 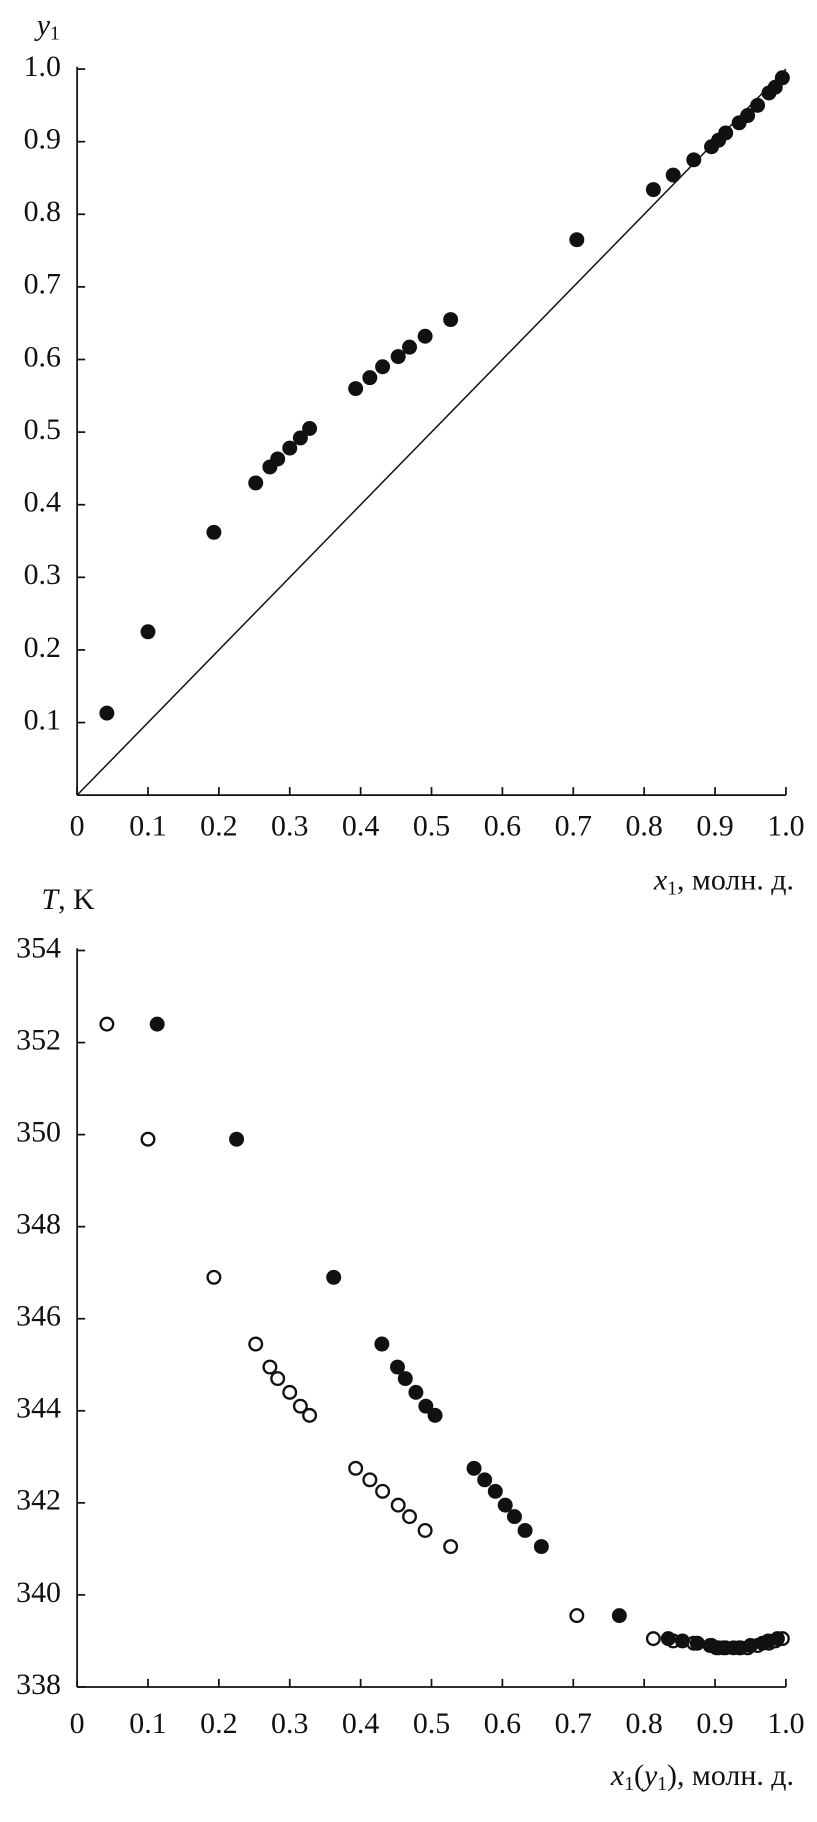 What do you see at coordinates (730, 1775) in the screenshot?
I see `x-axis-label-part: ), молн. д.` at bounding box center [730, 1775].